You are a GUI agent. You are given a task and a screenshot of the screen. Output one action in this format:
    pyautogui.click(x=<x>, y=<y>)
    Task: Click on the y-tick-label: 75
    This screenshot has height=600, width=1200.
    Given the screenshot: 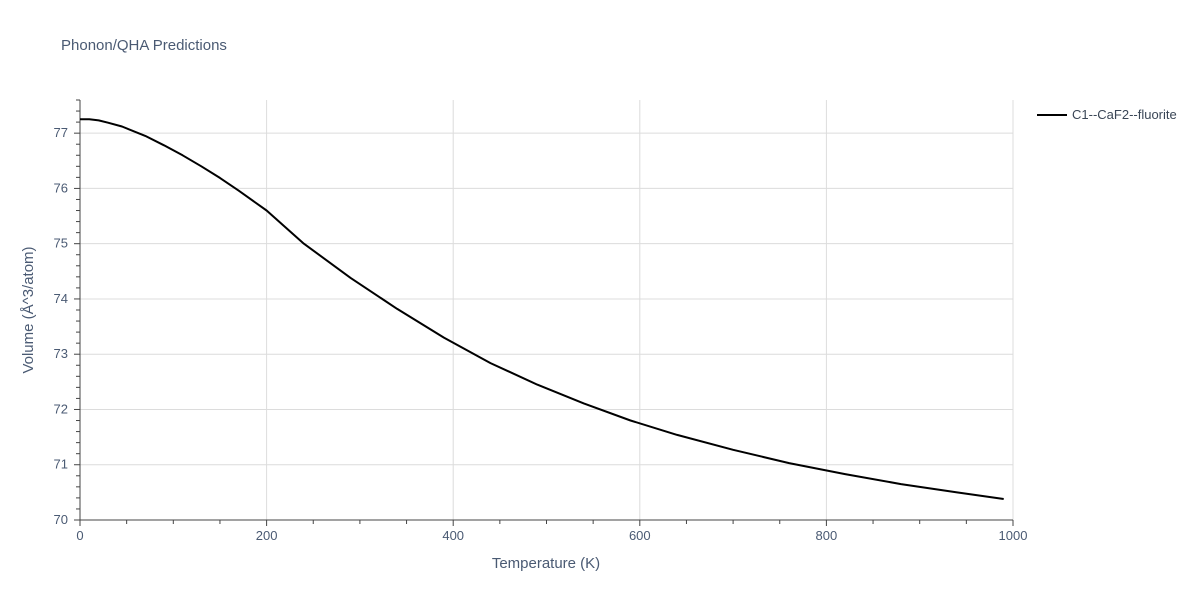 What is the action you would take?
    pyautogui.click(x=61, y=243)
    